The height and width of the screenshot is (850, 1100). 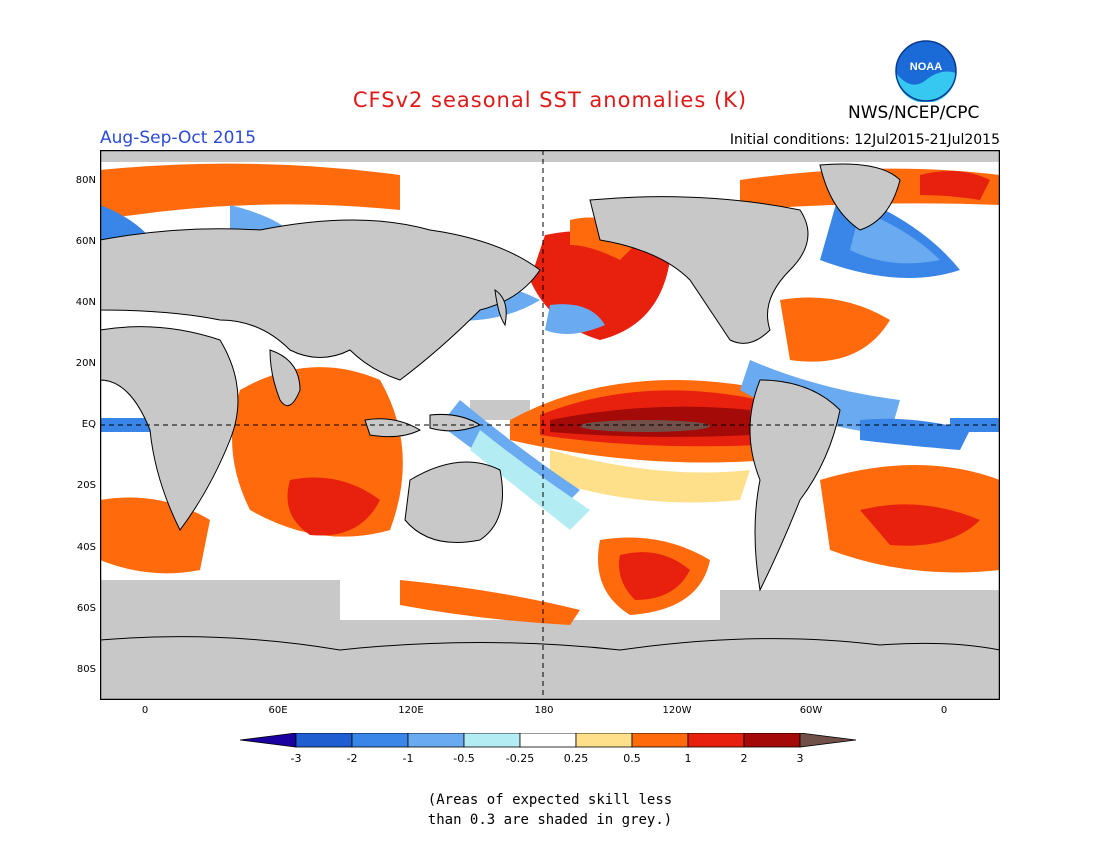 What do you see at coordinates (550, 668) in the screenshot?
I see `antarctica` at bounding box center [550, 668].